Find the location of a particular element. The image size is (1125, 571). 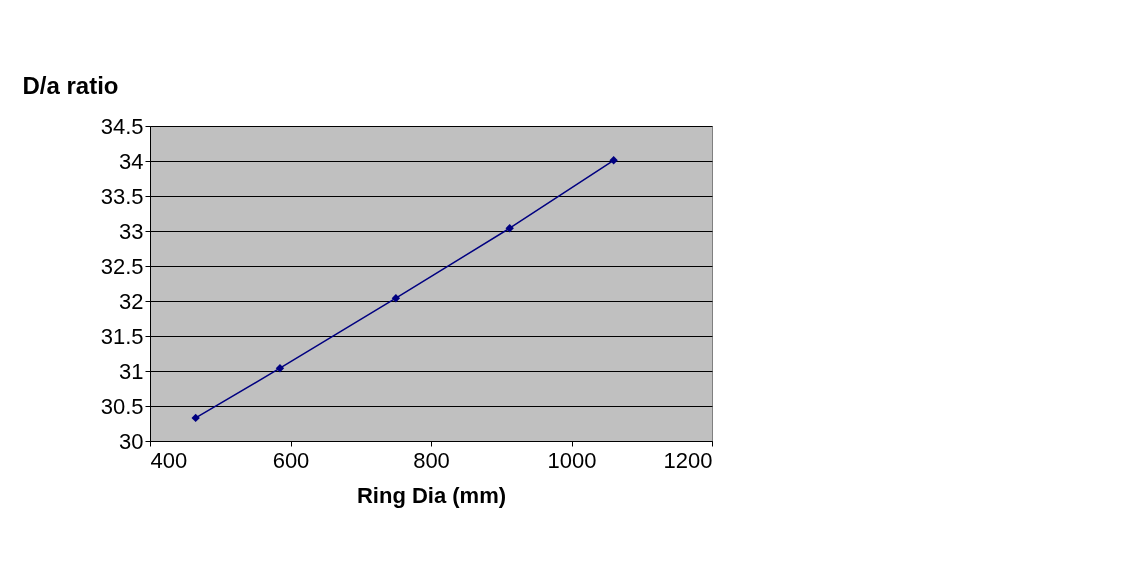

y-tick-label: 31 is located at coordinates (131, 371).